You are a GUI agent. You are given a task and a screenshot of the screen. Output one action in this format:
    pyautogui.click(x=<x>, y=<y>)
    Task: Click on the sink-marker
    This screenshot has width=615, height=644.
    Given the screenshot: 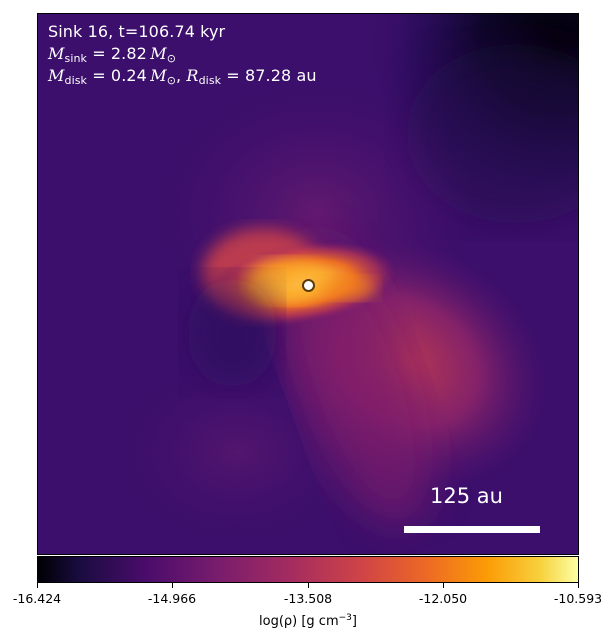 What is the action you would take?
    pyautogui.click(x=308, y=285)
    